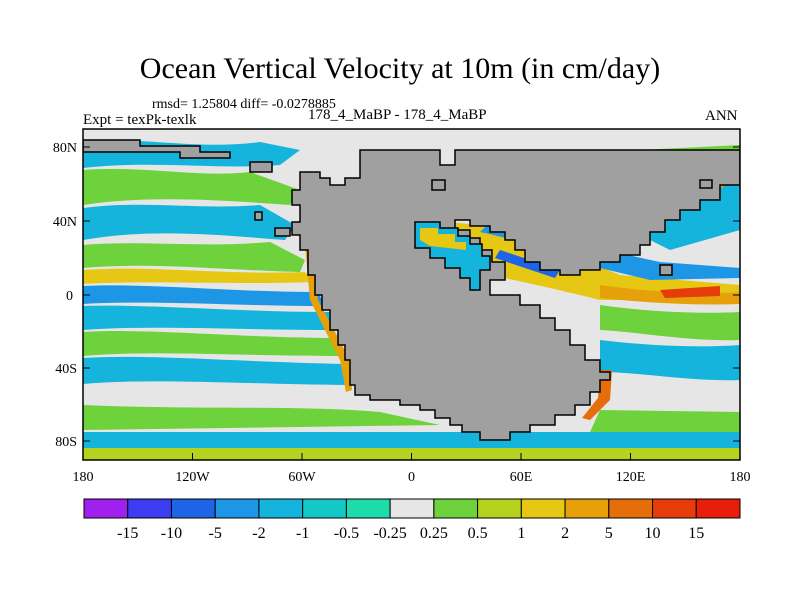  What do you see at coordinates (69, 296) in the screenshot?
I see `lat-label-0: 0` at bounding box center [69, 296].